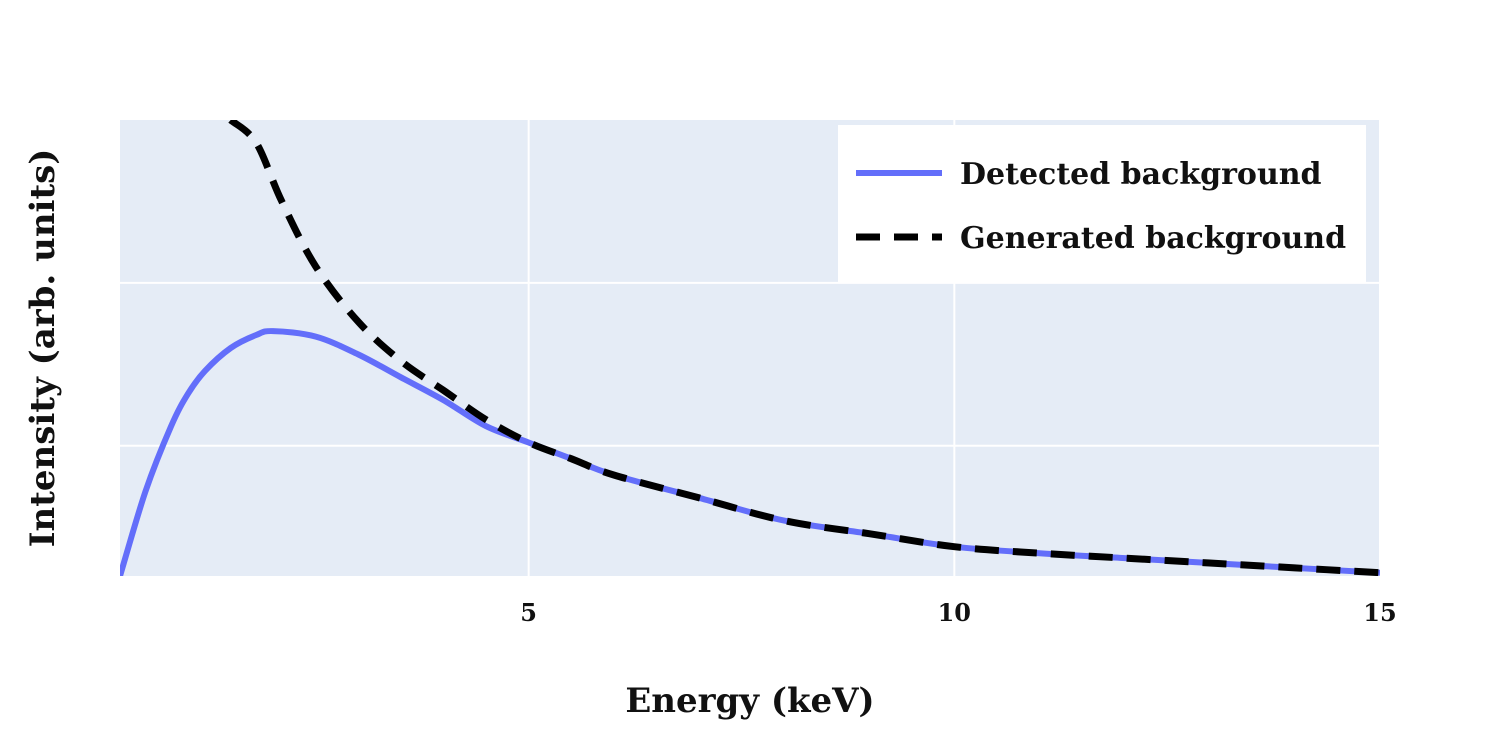 This screenshot has width=1500, height=750. I want to click on x-axis-title: Energy (keV), so click(749, 701).